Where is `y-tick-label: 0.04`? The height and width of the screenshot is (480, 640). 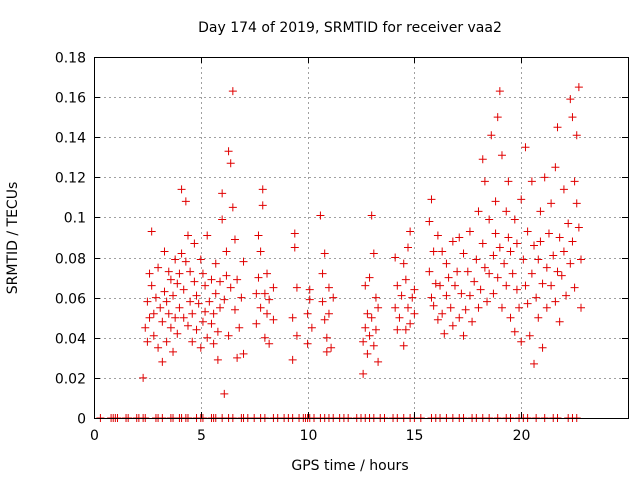
y-tick-label: 0.04 is located at coordinates (70, 340).